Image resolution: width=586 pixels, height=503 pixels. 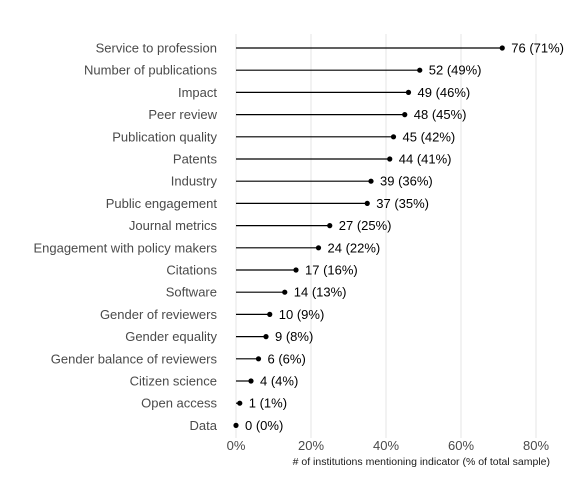 I want to click on value-label: 9 (8%), so click(x=294, y=336).